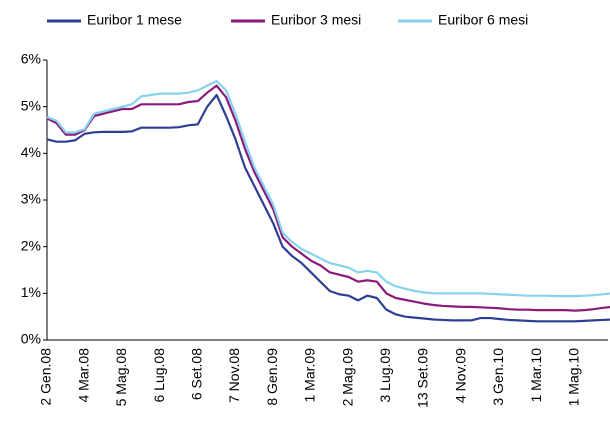  What do you see at coordinates (498, 377) in the screenshot?
I see `x-tick-label: 3 Gen.10` at bounding box center [498, 377].